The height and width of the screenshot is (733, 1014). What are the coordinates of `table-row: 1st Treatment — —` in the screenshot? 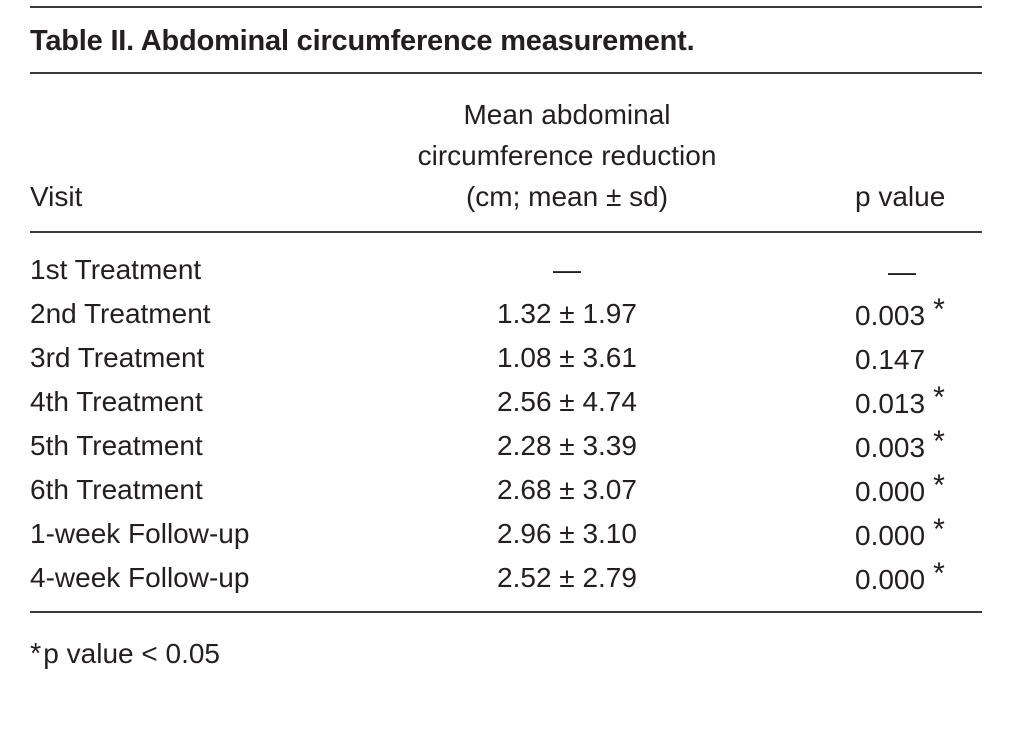 It's located at (506, 270).